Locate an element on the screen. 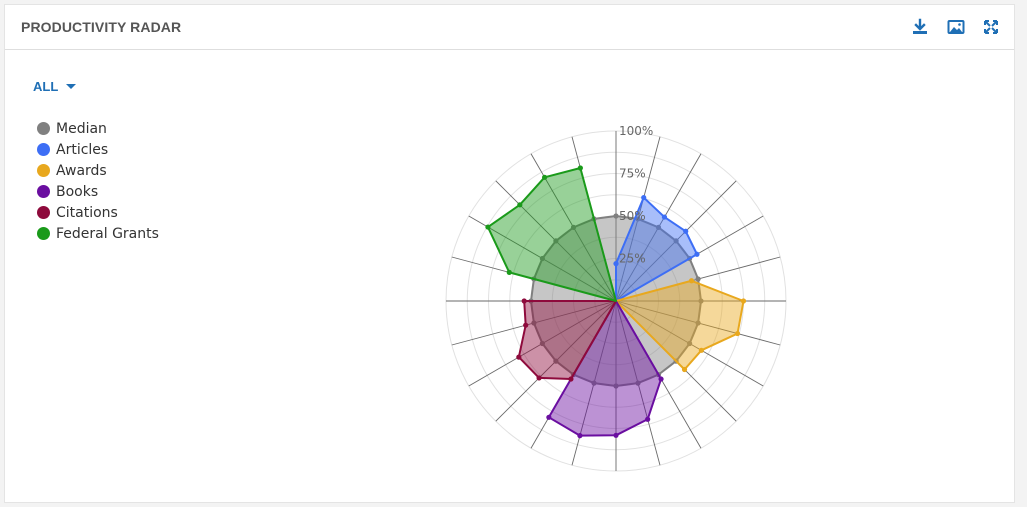  legend-item-federal-grants: Federal Grants is located at coordinates (98, 233).